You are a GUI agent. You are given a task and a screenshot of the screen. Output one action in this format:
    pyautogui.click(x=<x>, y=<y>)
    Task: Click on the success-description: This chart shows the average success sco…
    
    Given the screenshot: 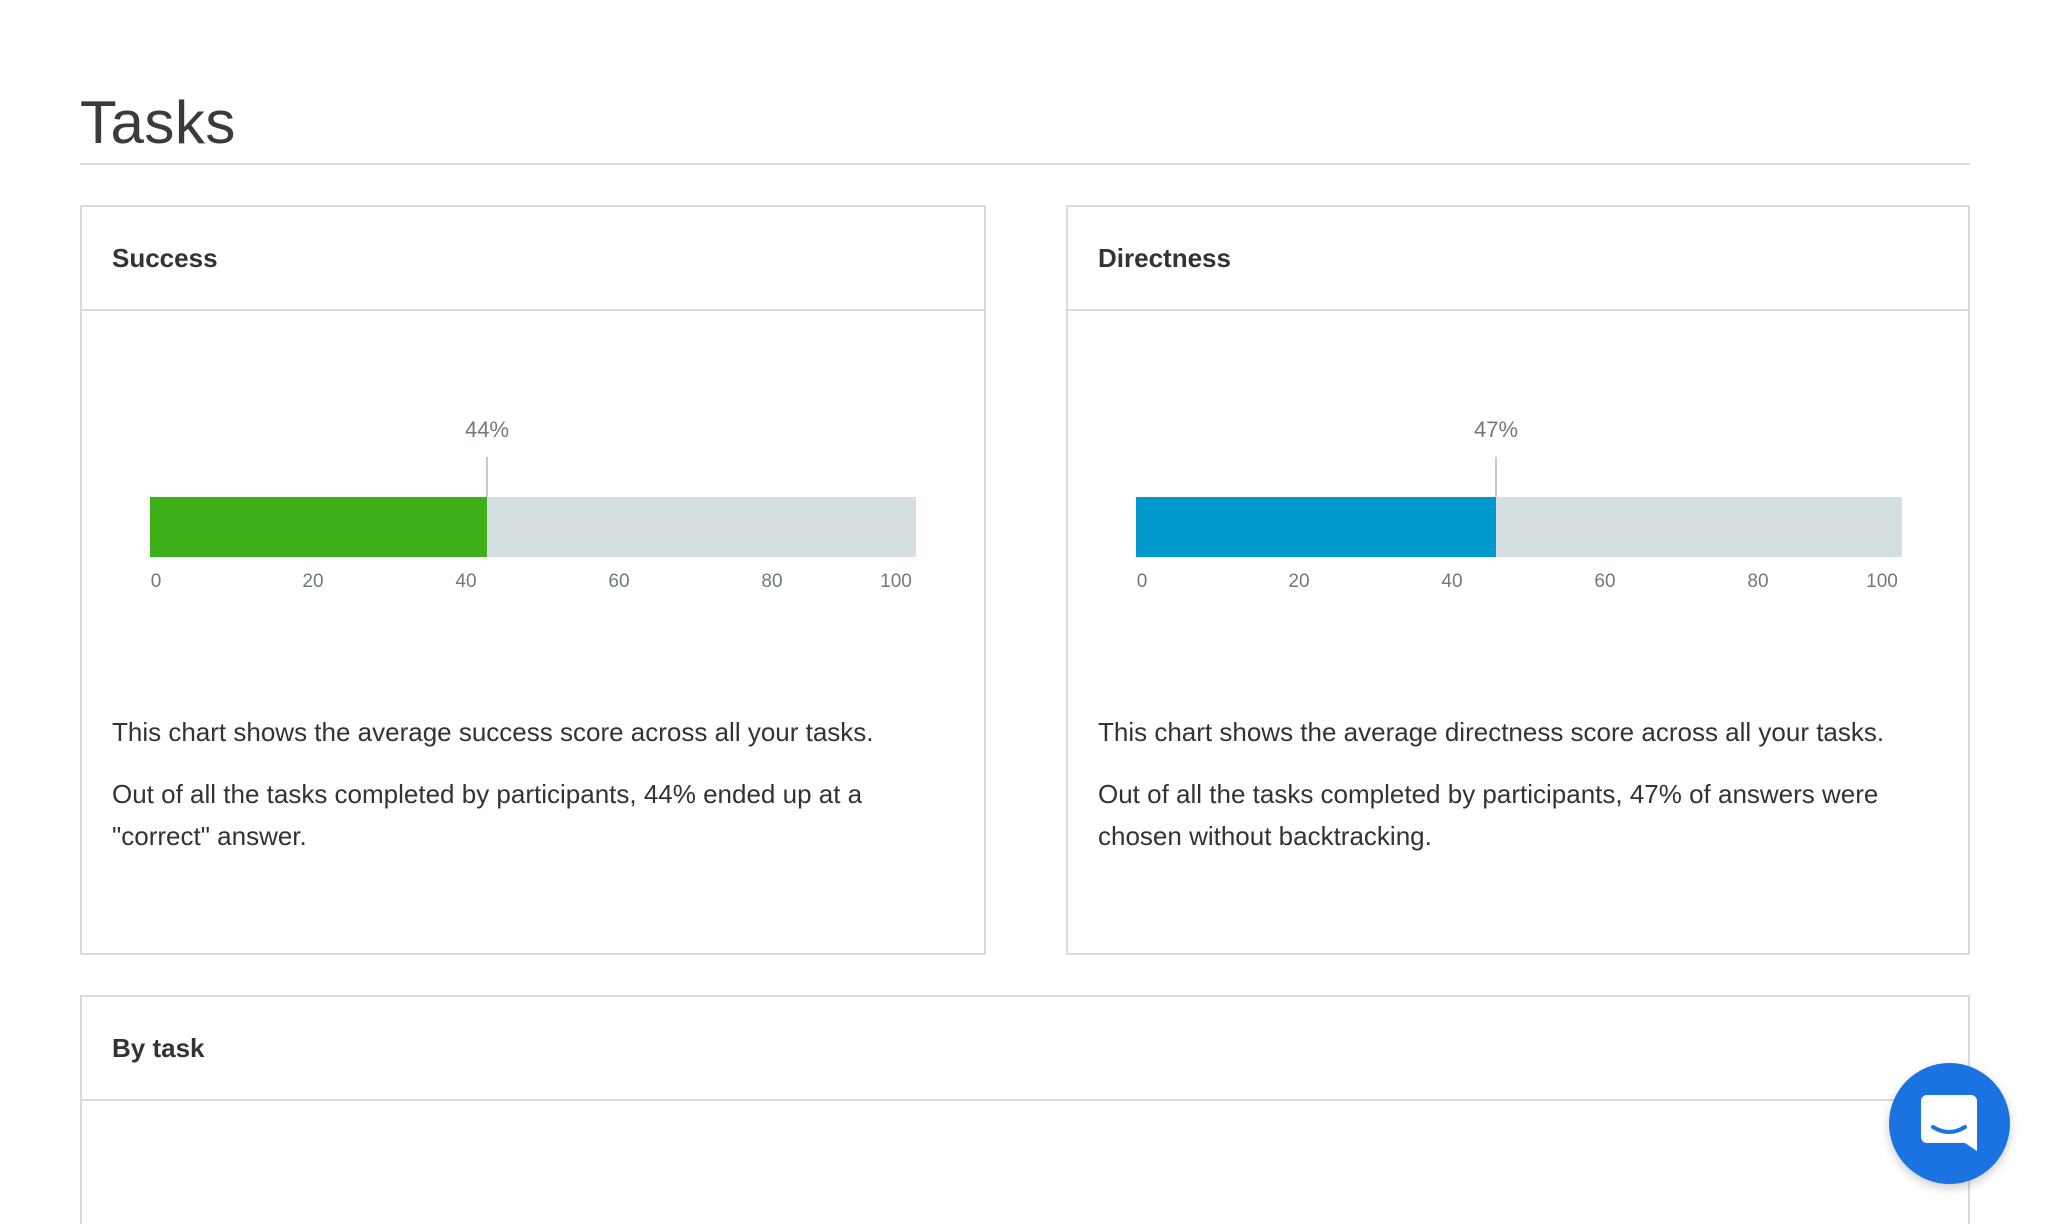 What is the action you would take?
    pyautogui.click(x=493, y=732)
    